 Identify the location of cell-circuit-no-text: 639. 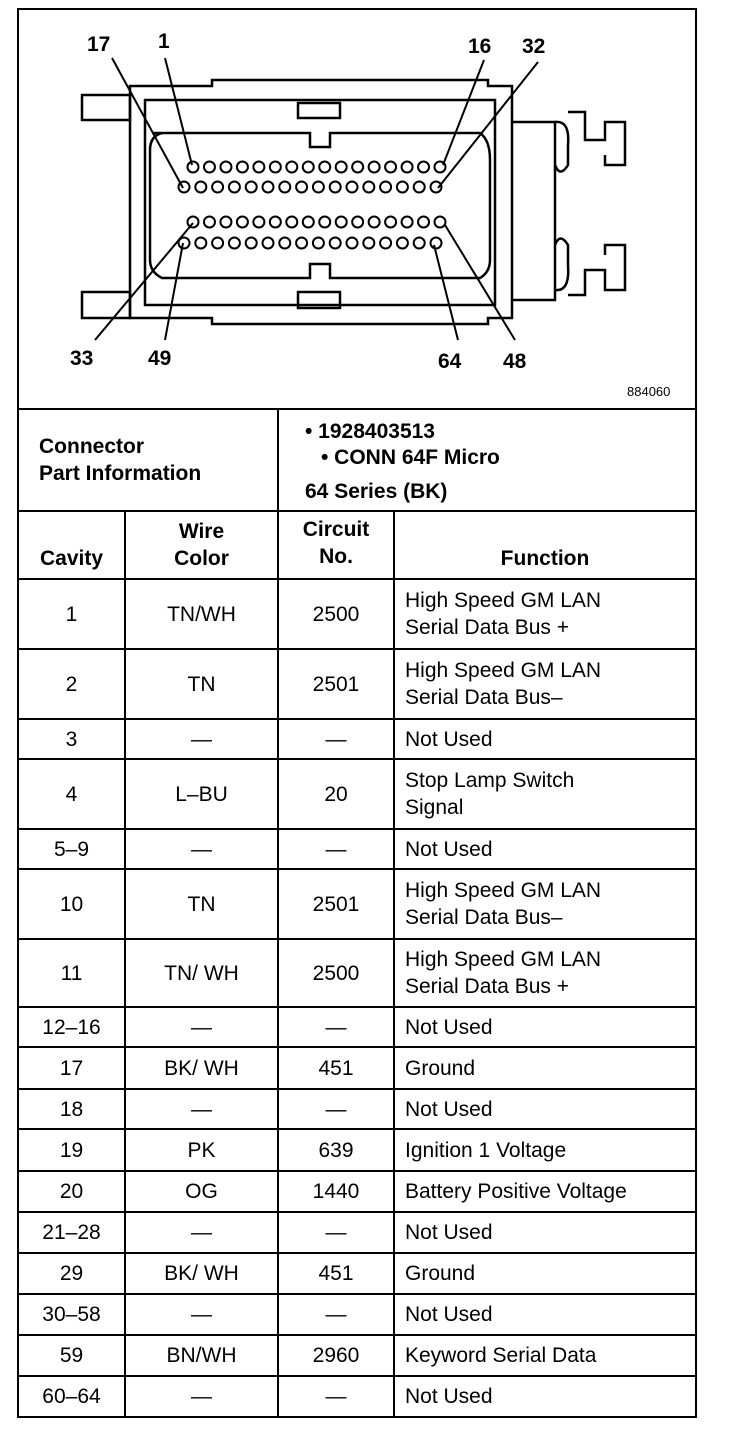
(335, 1150).